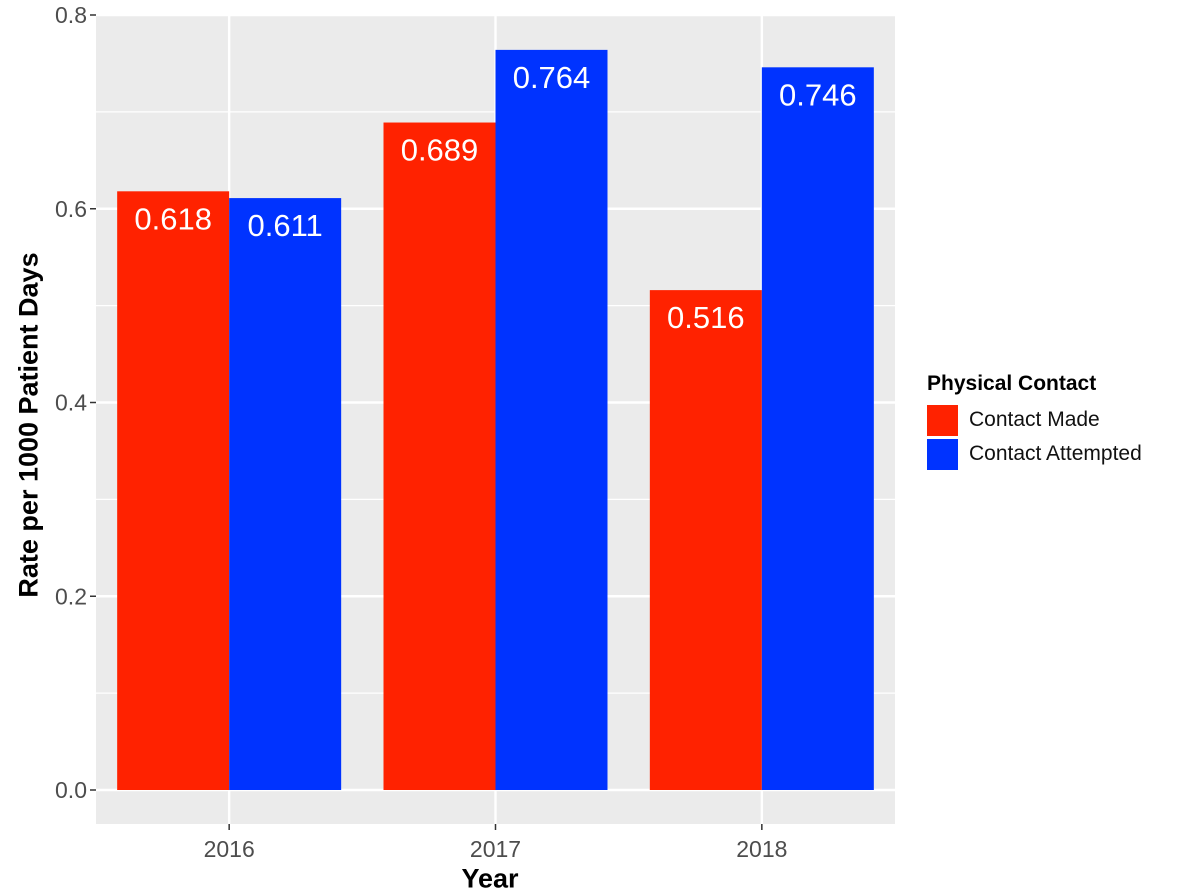  Describe the element at coordinates (28, 425) in the screenshot. I see `y-axis-title: Rate per 1000 Patient Days` at that location.